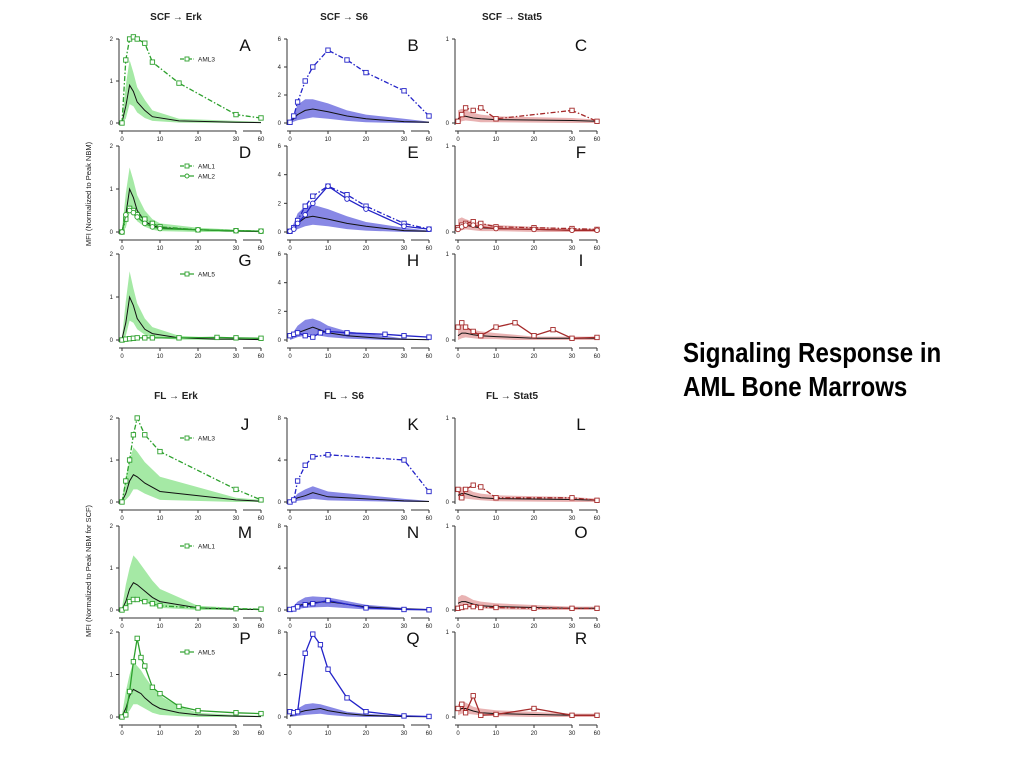  What do you see at coordinates (280, 40) in the screenshot?
I see `y-tick-label: 6` at bounding box center [280, 40].